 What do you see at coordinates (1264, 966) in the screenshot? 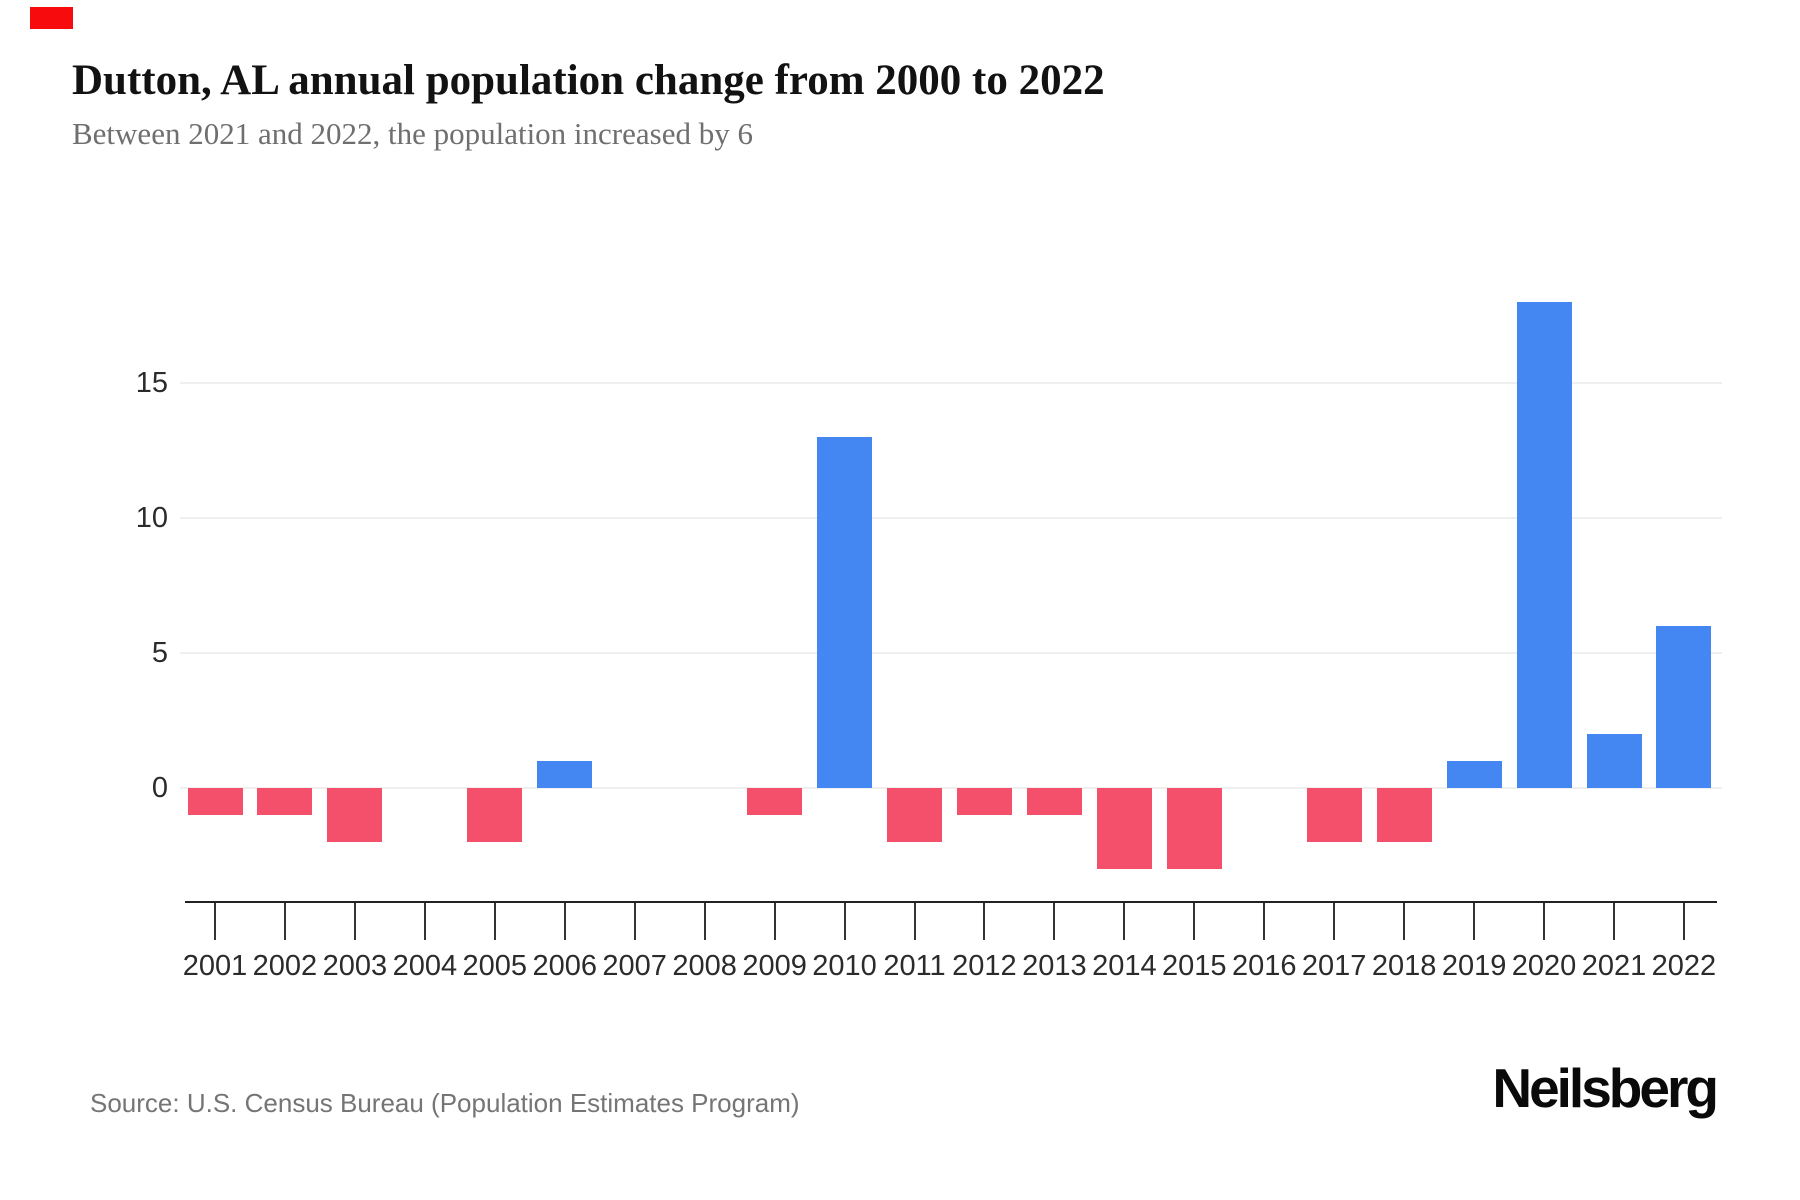
I see `x-tick-label-2016: 2016` at bounding box center [1264, 966].